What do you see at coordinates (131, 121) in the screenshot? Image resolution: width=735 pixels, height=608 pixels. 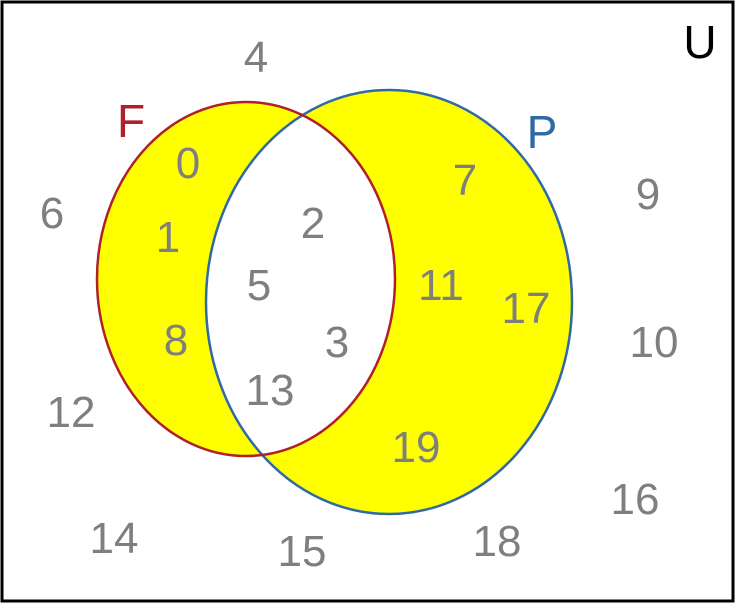 I see `set-f-label: F` at bounding box center [131, 121].